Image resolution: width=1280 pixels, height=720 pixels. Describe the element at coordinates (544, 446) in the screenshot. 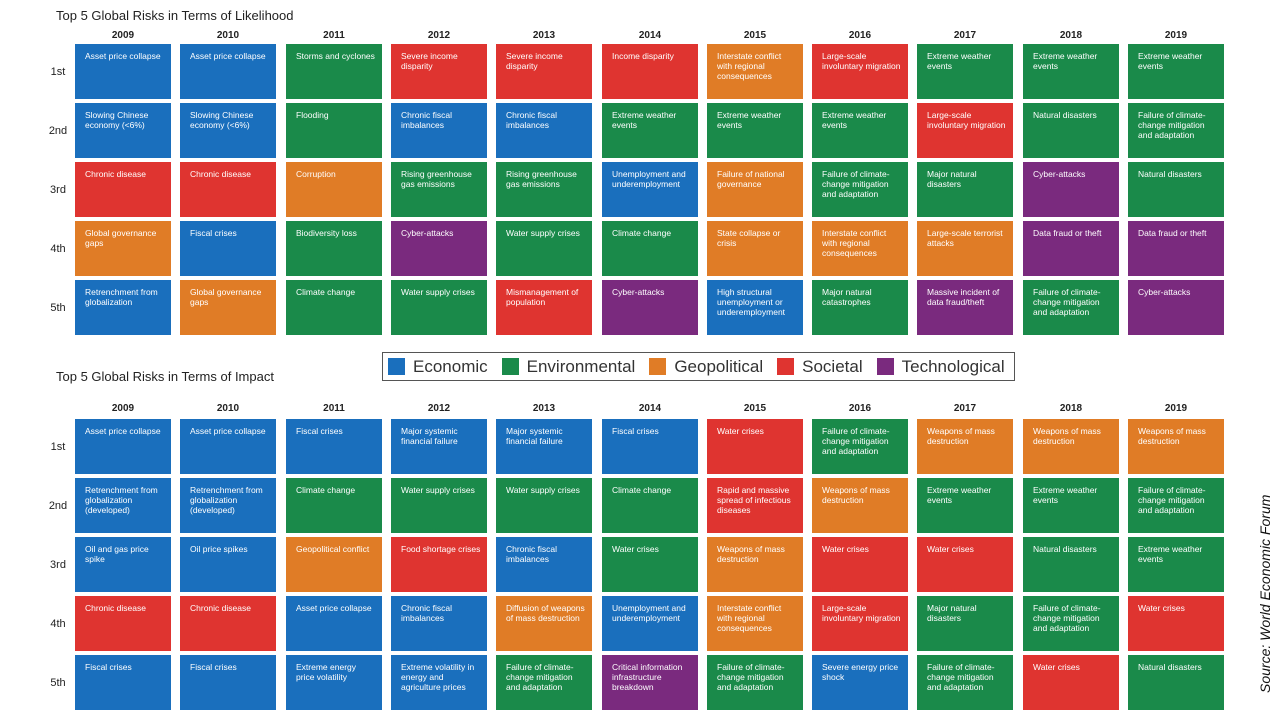

I see `risk-cell: Major systemic financial failure` at that location.